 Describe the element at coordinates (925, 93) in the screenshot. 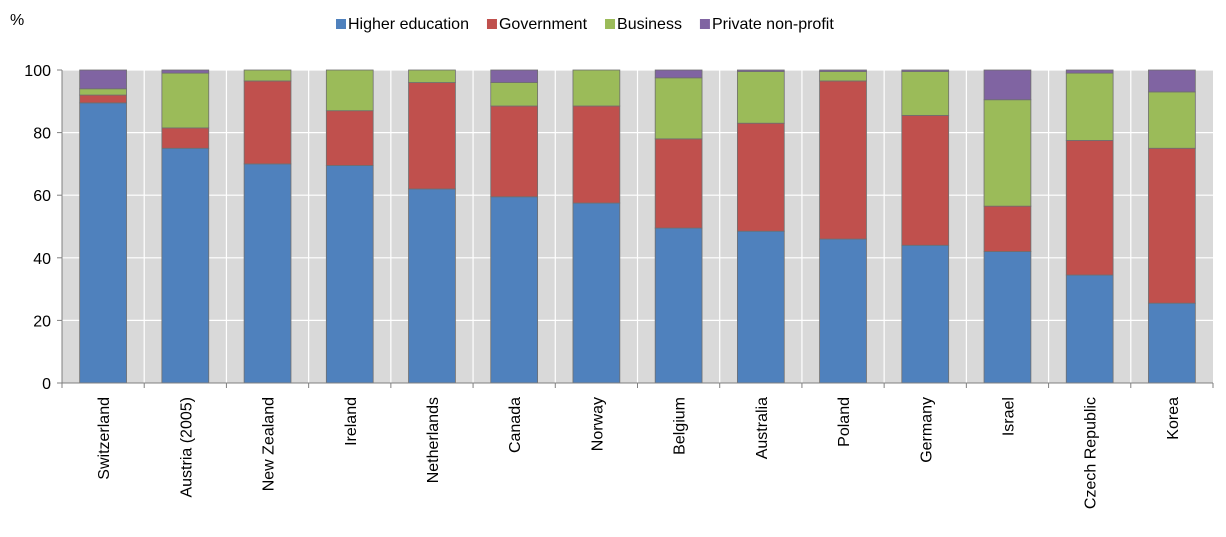

I see `bar-germany-business` at that location.